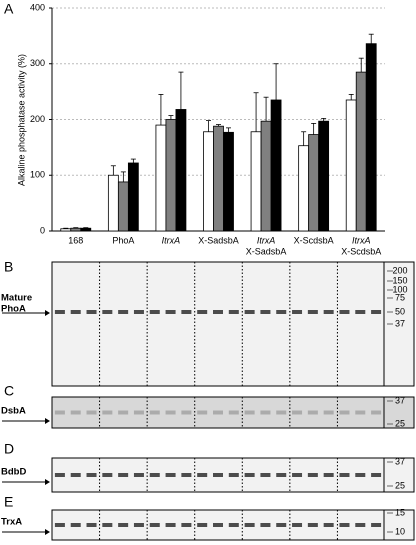  I want to click on y-tick-label: 300, so click(37, 63).